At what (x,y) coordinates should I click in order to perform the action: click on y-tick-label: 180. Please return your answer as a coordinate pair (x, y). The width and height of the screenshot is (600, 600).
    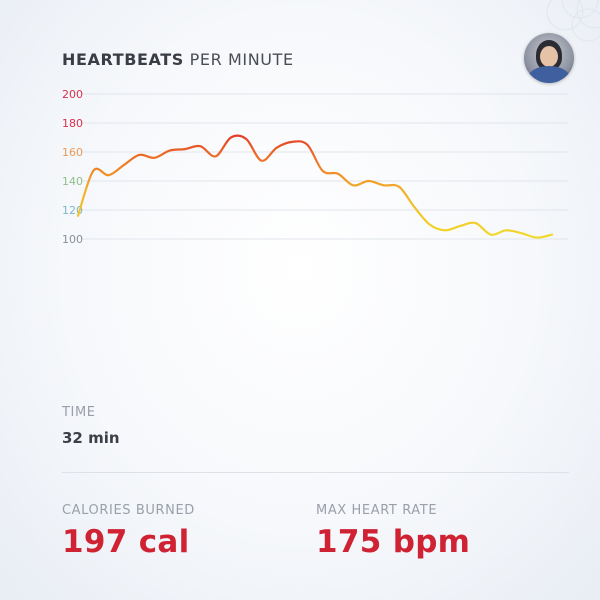
    Looking at the image, I should click on (72, 123).